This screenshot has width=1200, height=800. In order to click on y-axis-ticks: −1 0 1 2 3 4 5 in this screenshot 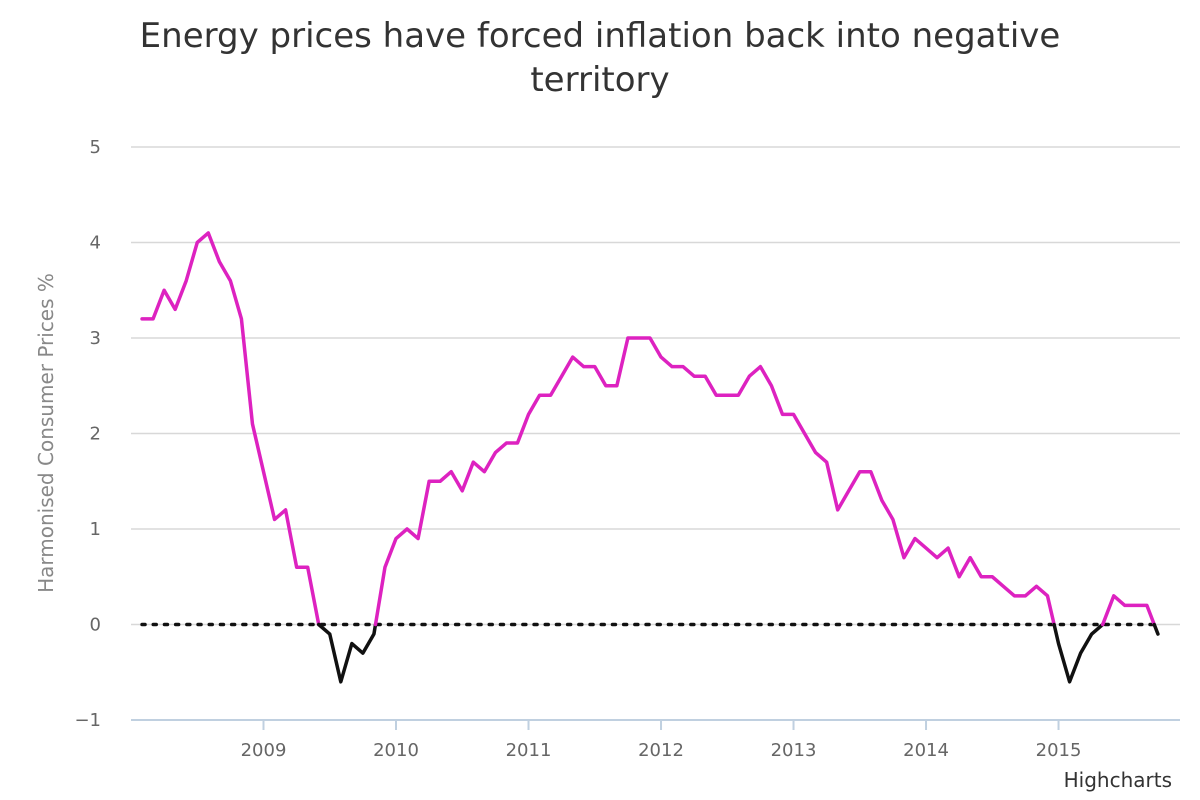, I will do `click(87, 434)`.